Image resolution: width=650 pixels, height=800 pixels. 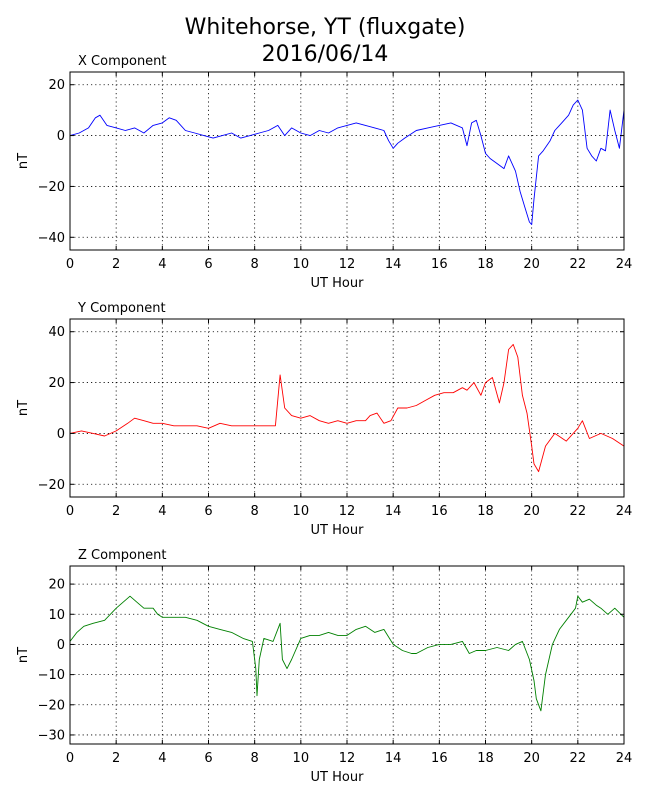 What do you see at coordinates (56, 332) in the screenshot?
I see `y-tick-label: 40` at bounding box center [56, 332].